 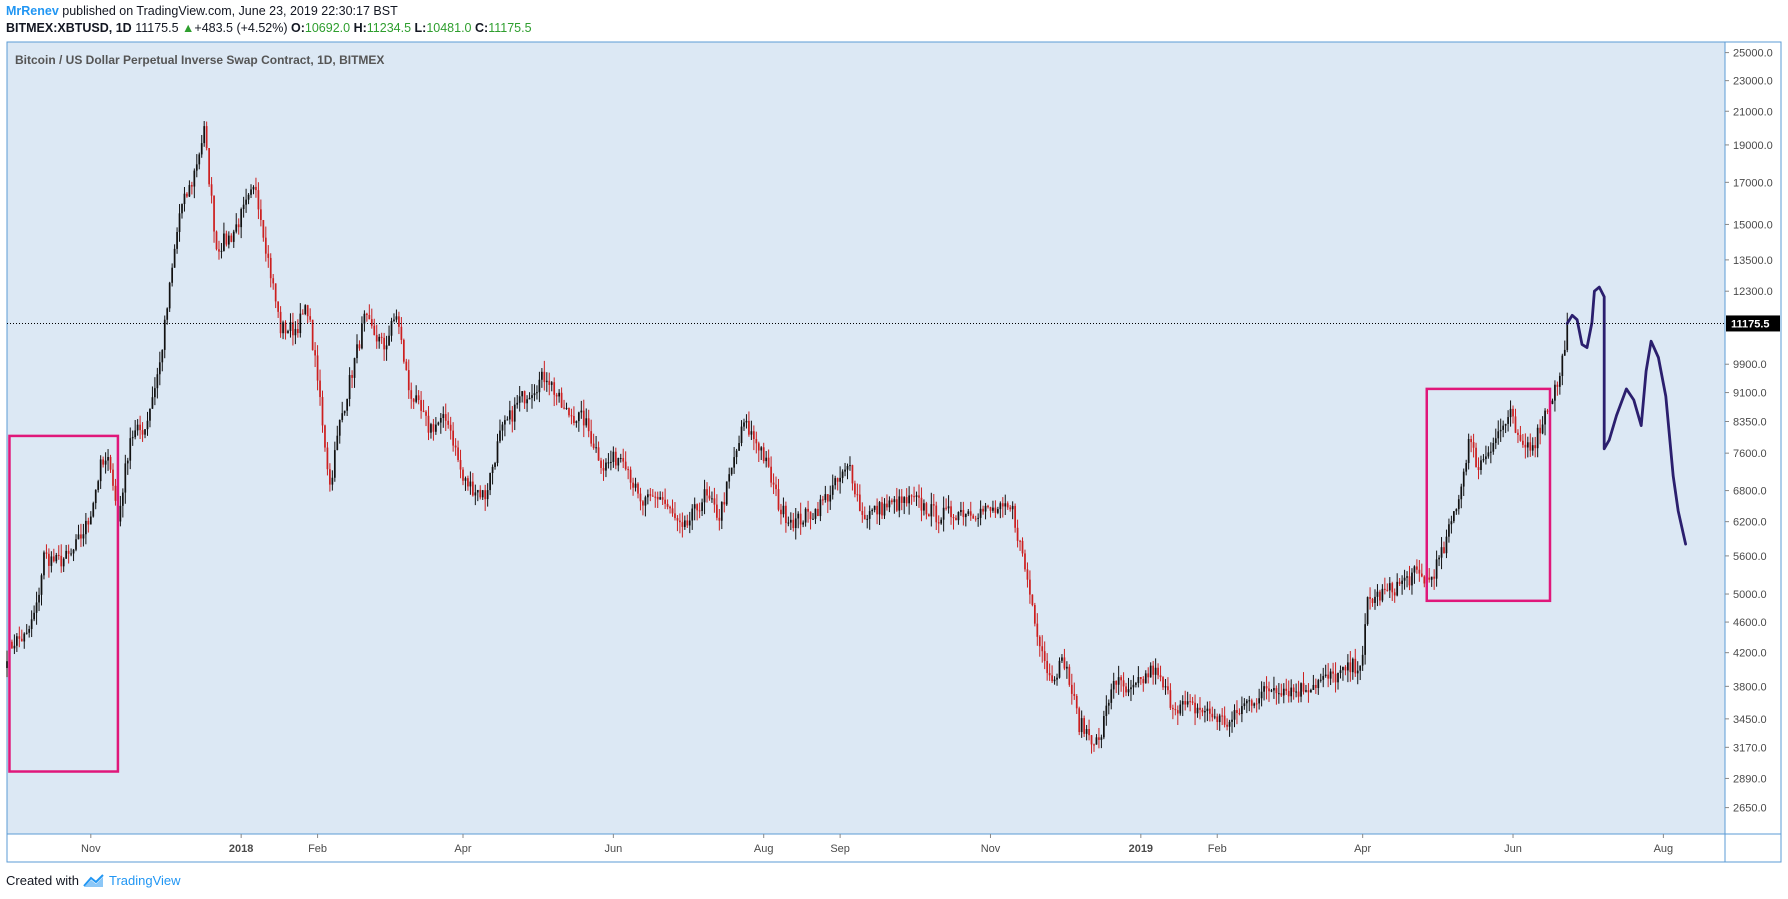 I want to click on time-axis, so click(x=894, y=848).